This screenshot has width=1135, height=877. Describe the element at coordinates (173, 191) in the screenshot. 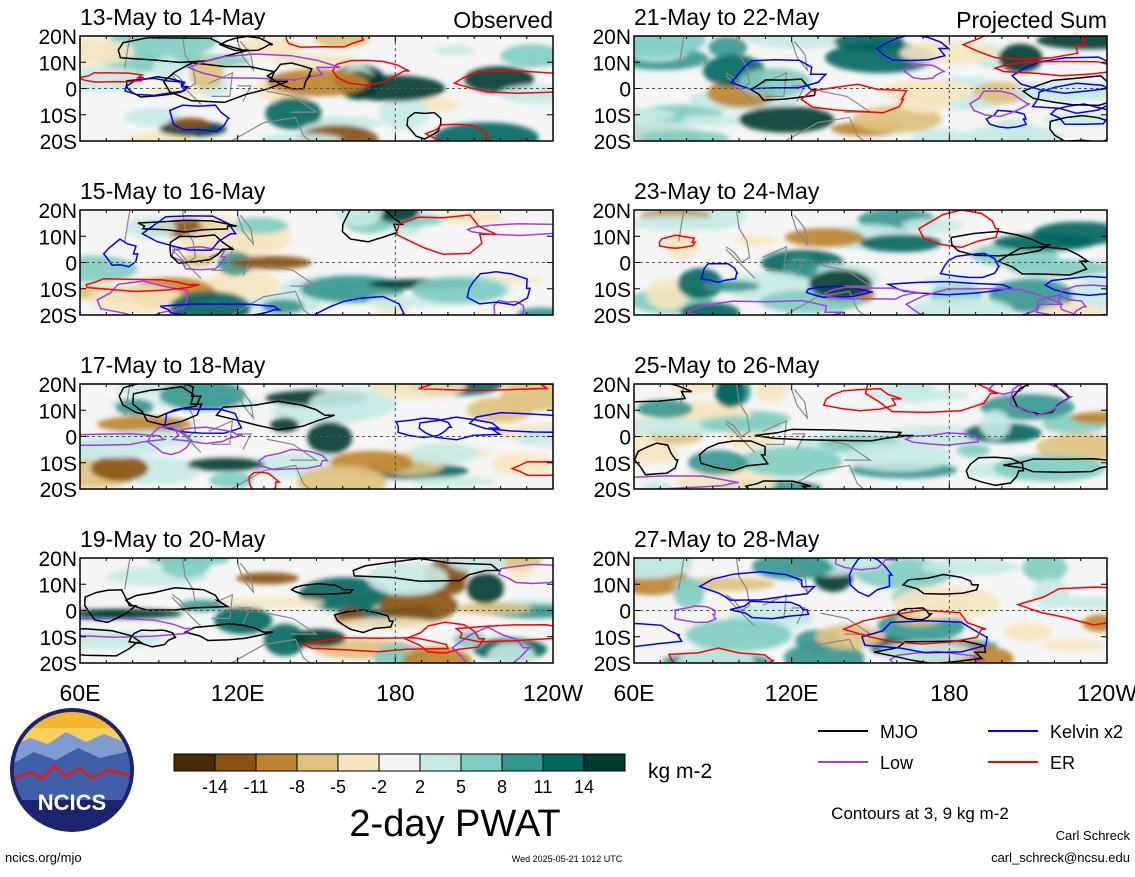

I see `panel-title: 15-May to 16-May` at that location.